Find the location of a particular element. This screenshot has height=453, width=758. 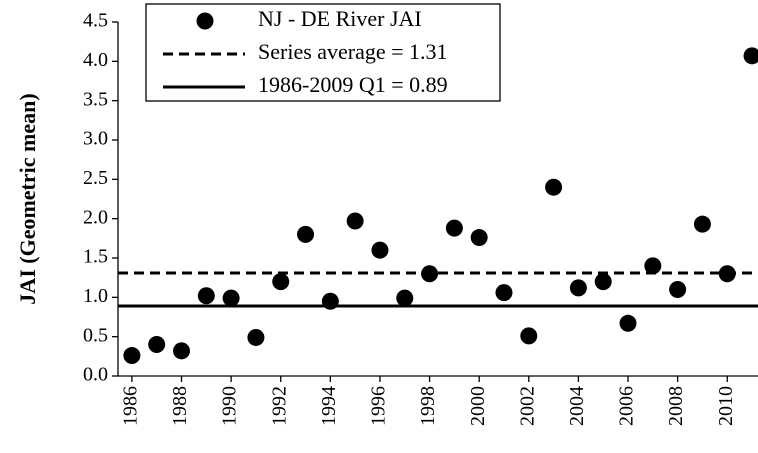

y-tick-label: 0.5 is located at coordinates (95, 335).